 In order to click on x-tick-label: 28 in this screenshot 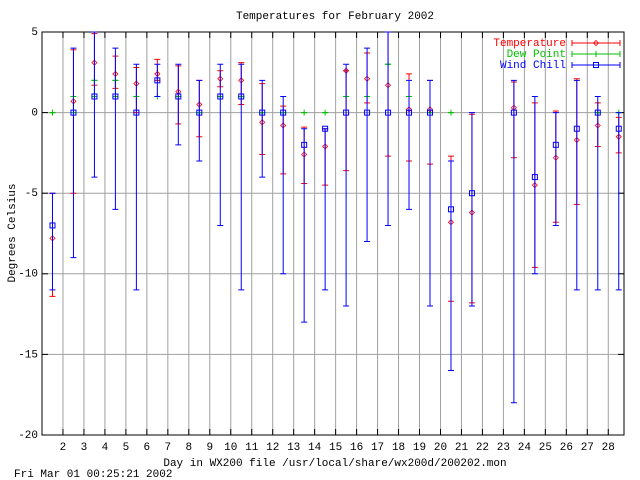, I will do `click(608, 448)`.